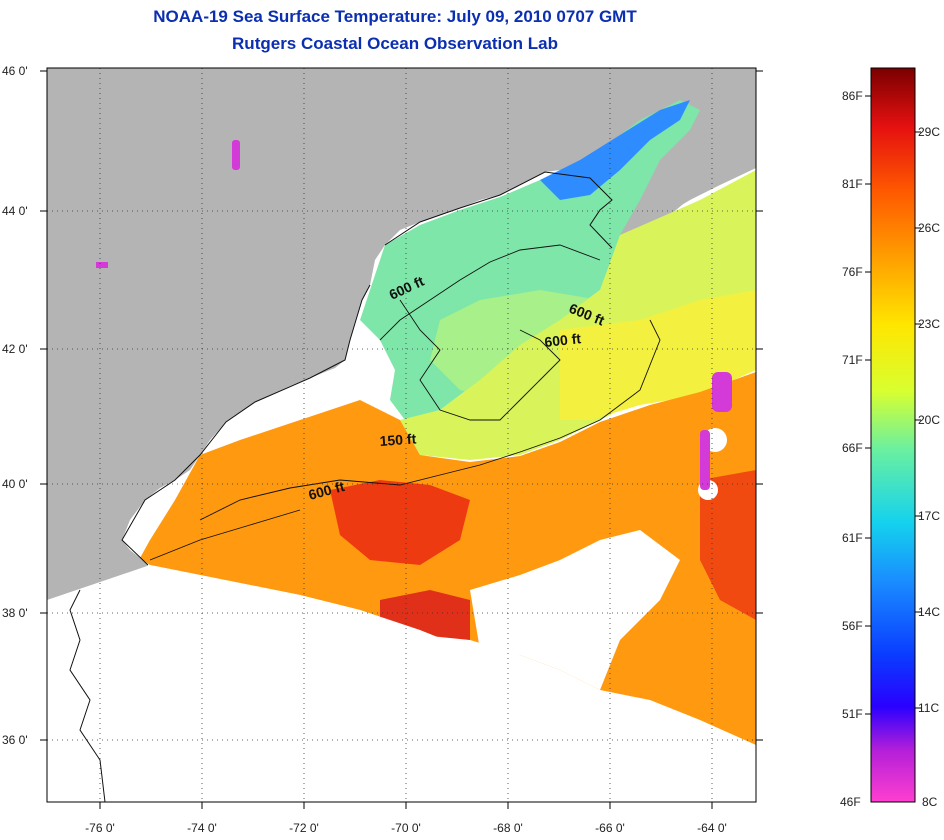 The height and width of the screenshot is (840, 944). I want to click on lon-label: -70 0', so click(406, 828).